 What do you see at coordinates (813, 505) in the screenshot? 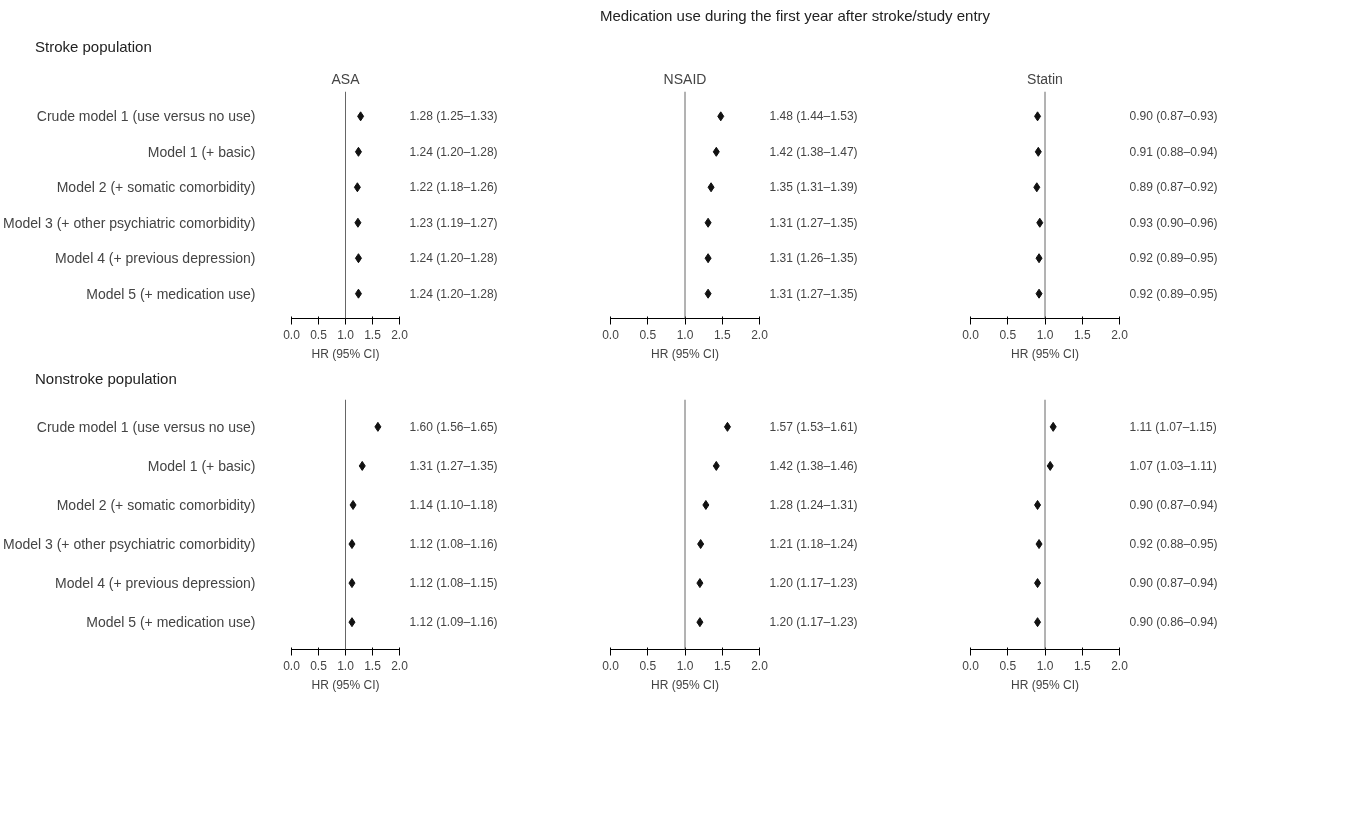
I see `data-label: 1.28 (1.24–1.31)` at bounding box center [813, 505].